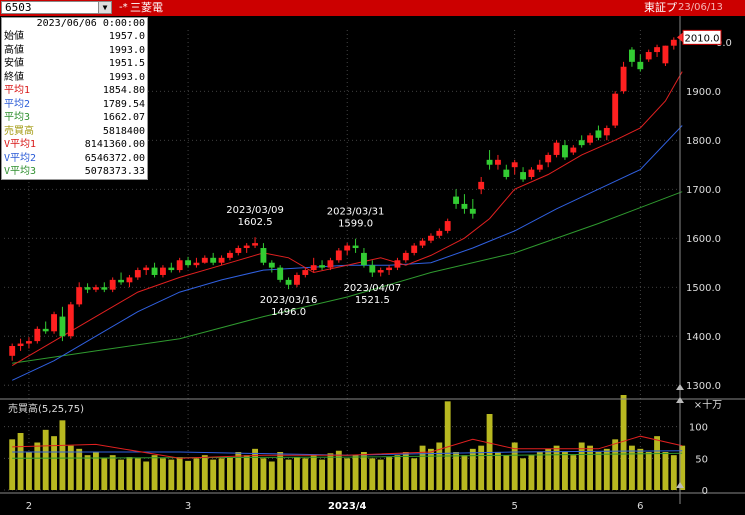 The width and height of the screenshot is (745, 515). What do you see at coordinates (29, 506) in the screenshot?
I see `time-axis-label: 2` at bounding box center [29, 506].